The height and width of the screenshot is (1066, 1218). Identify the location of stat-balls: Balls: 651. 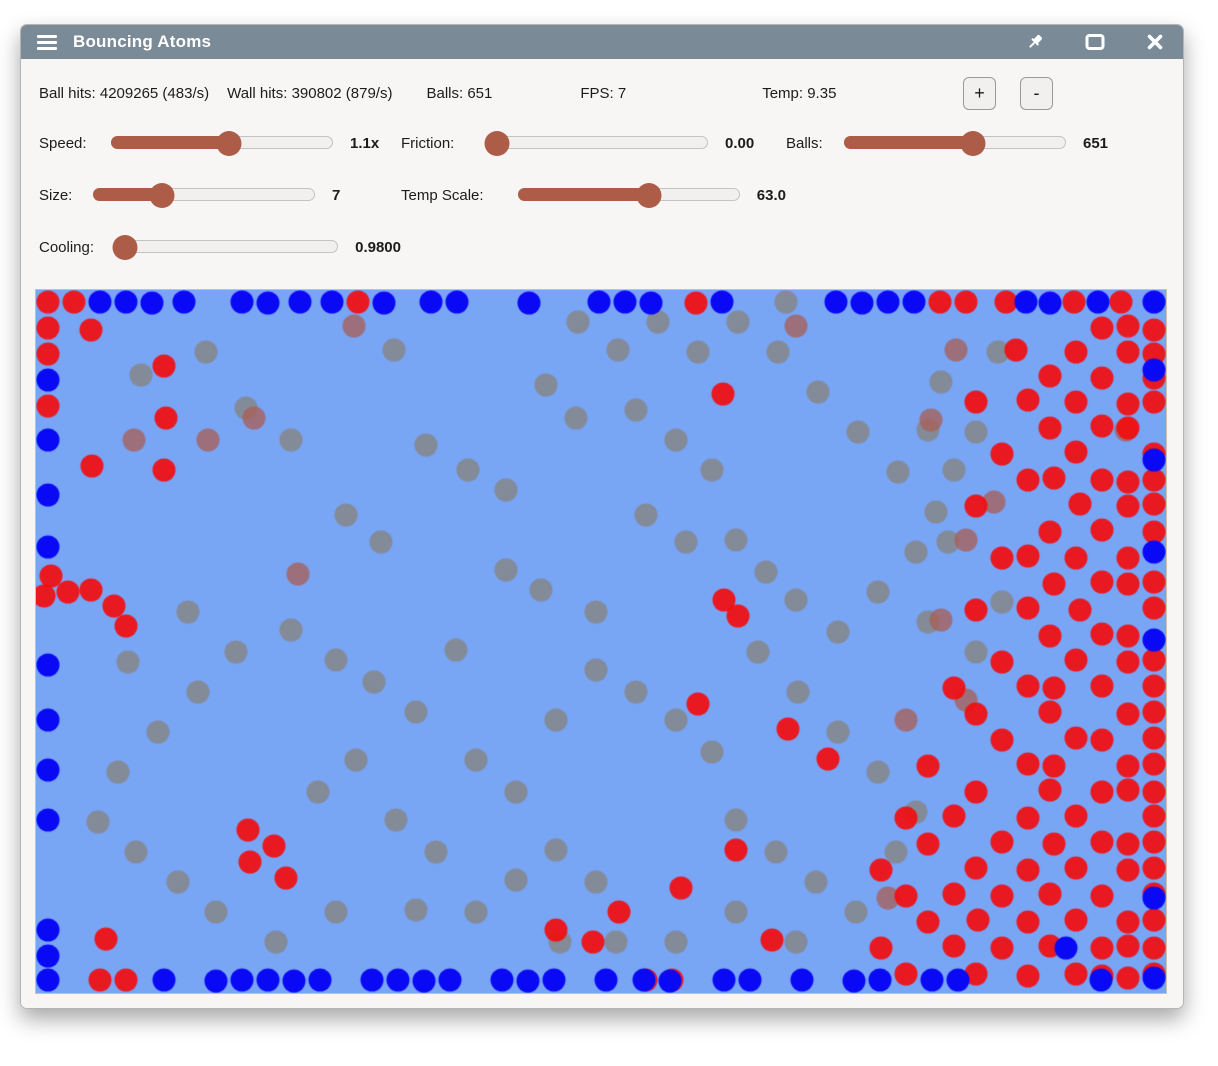
(459, 93).